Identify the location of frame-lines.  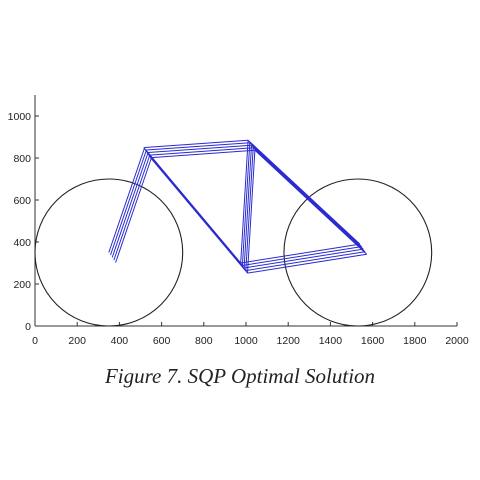
(238, 206).